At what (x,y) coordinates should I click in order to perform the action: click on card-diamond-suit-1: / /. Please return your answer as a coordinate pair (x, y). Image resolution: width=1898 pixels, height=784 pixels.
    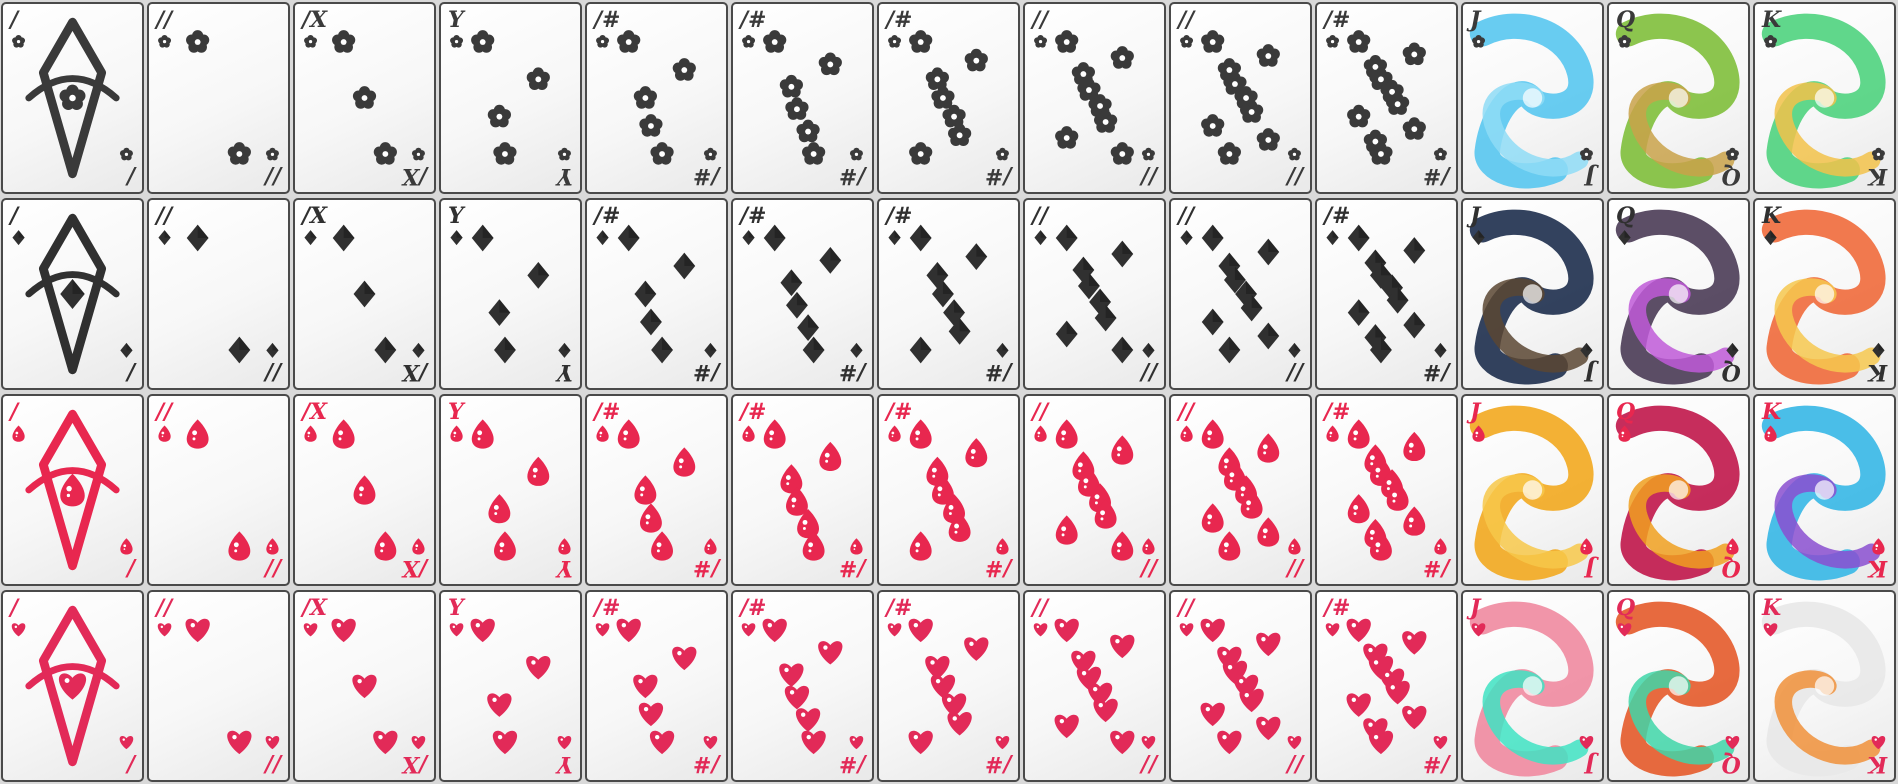
    Looking at the image, I should click on (72, 294).